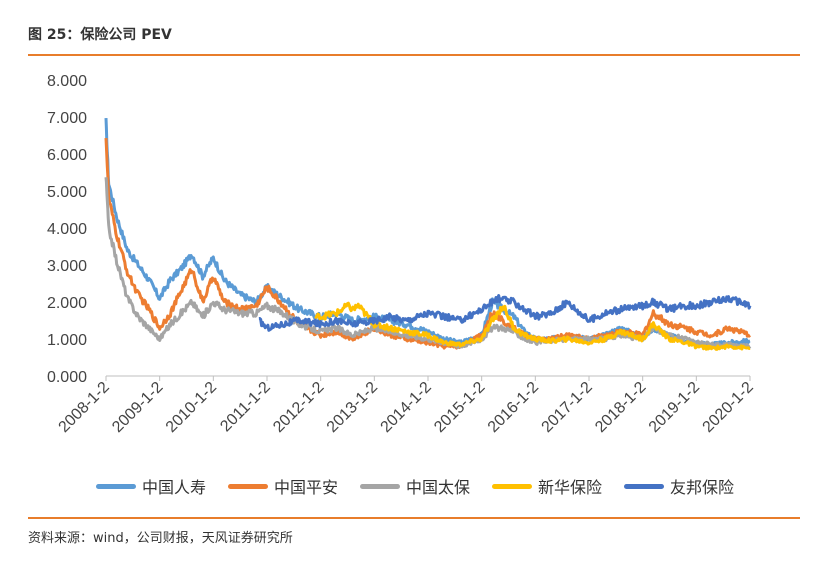  Describe the element at coordinates (67, 192) in the screenshot. I see `y-tick-label: 5.000` at that location.